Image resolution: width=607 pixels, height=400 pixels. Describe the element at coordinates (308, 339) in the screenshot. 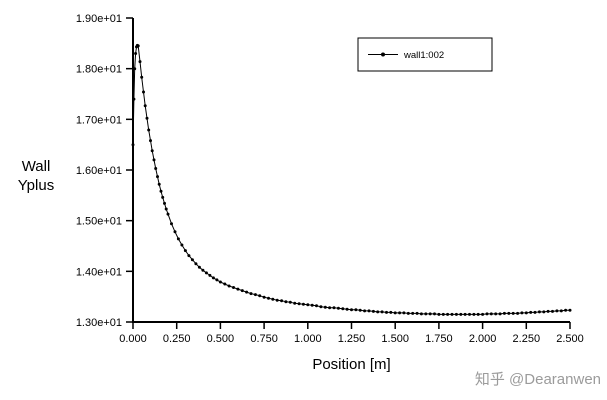

I see `x-tick-label: 1.000` at that location.